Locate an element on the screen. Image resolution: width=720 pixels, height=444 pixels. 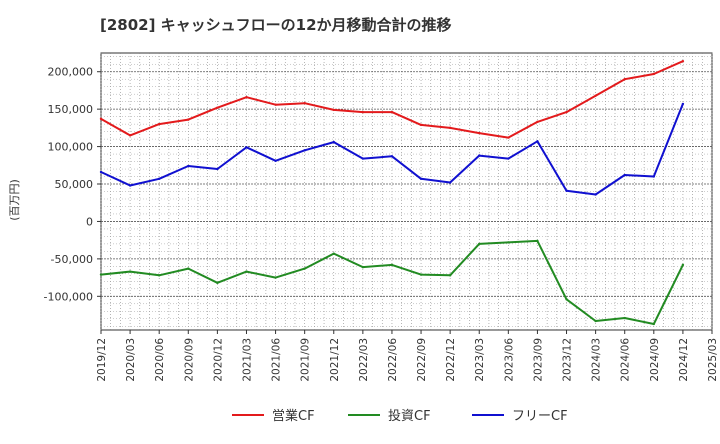
x-tick-label: 2020/06 is located at coordinates (160, 360).